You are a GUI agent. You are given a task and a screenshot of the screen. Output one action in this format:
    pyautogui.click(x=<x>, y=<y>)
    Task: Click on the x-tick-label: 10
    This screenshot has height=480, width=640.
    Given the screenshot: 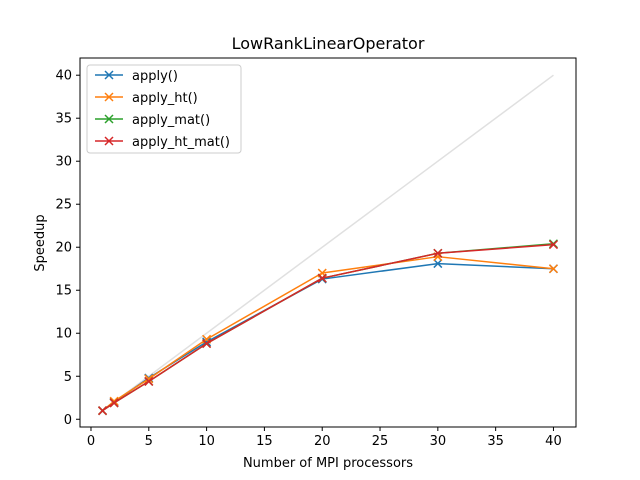 What is the action you would take?
    pyautogui.click(x=206, y=441)
    